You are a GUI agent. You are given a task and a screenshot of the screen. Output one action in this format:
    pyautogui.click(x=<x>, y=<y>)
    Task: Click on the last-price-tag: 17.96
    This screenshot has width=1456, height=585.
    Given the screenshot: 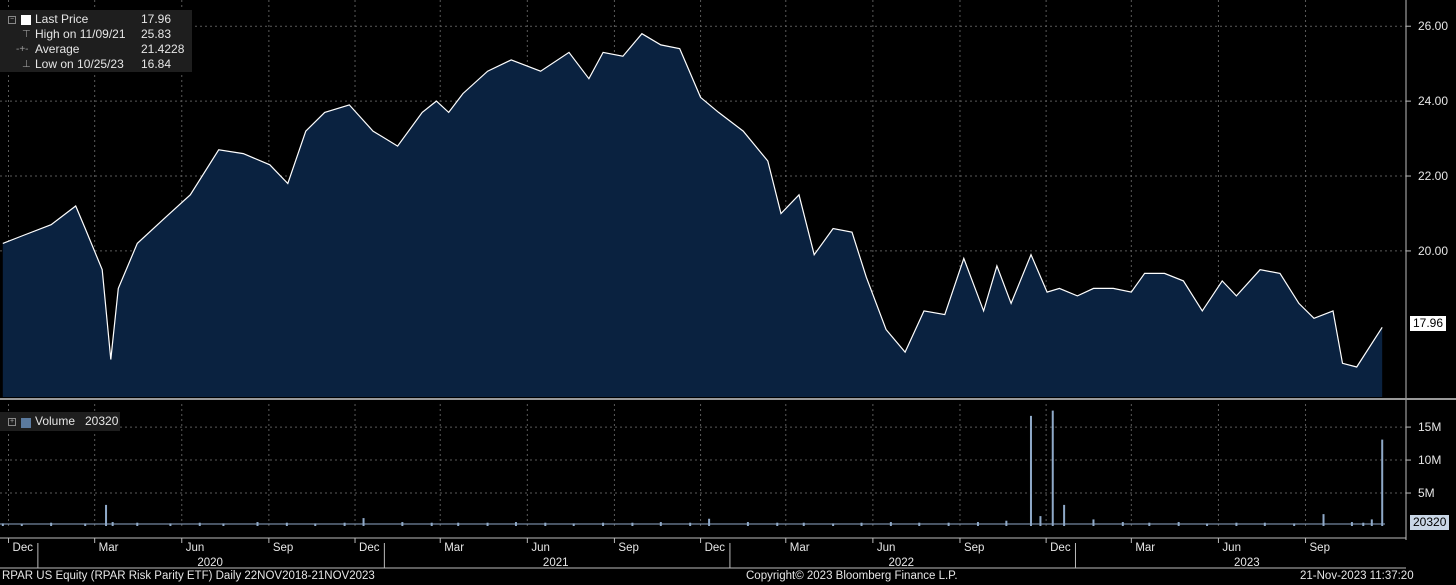 What is the action you would take?
    pyautogui.click(x=1428, y=323)
    